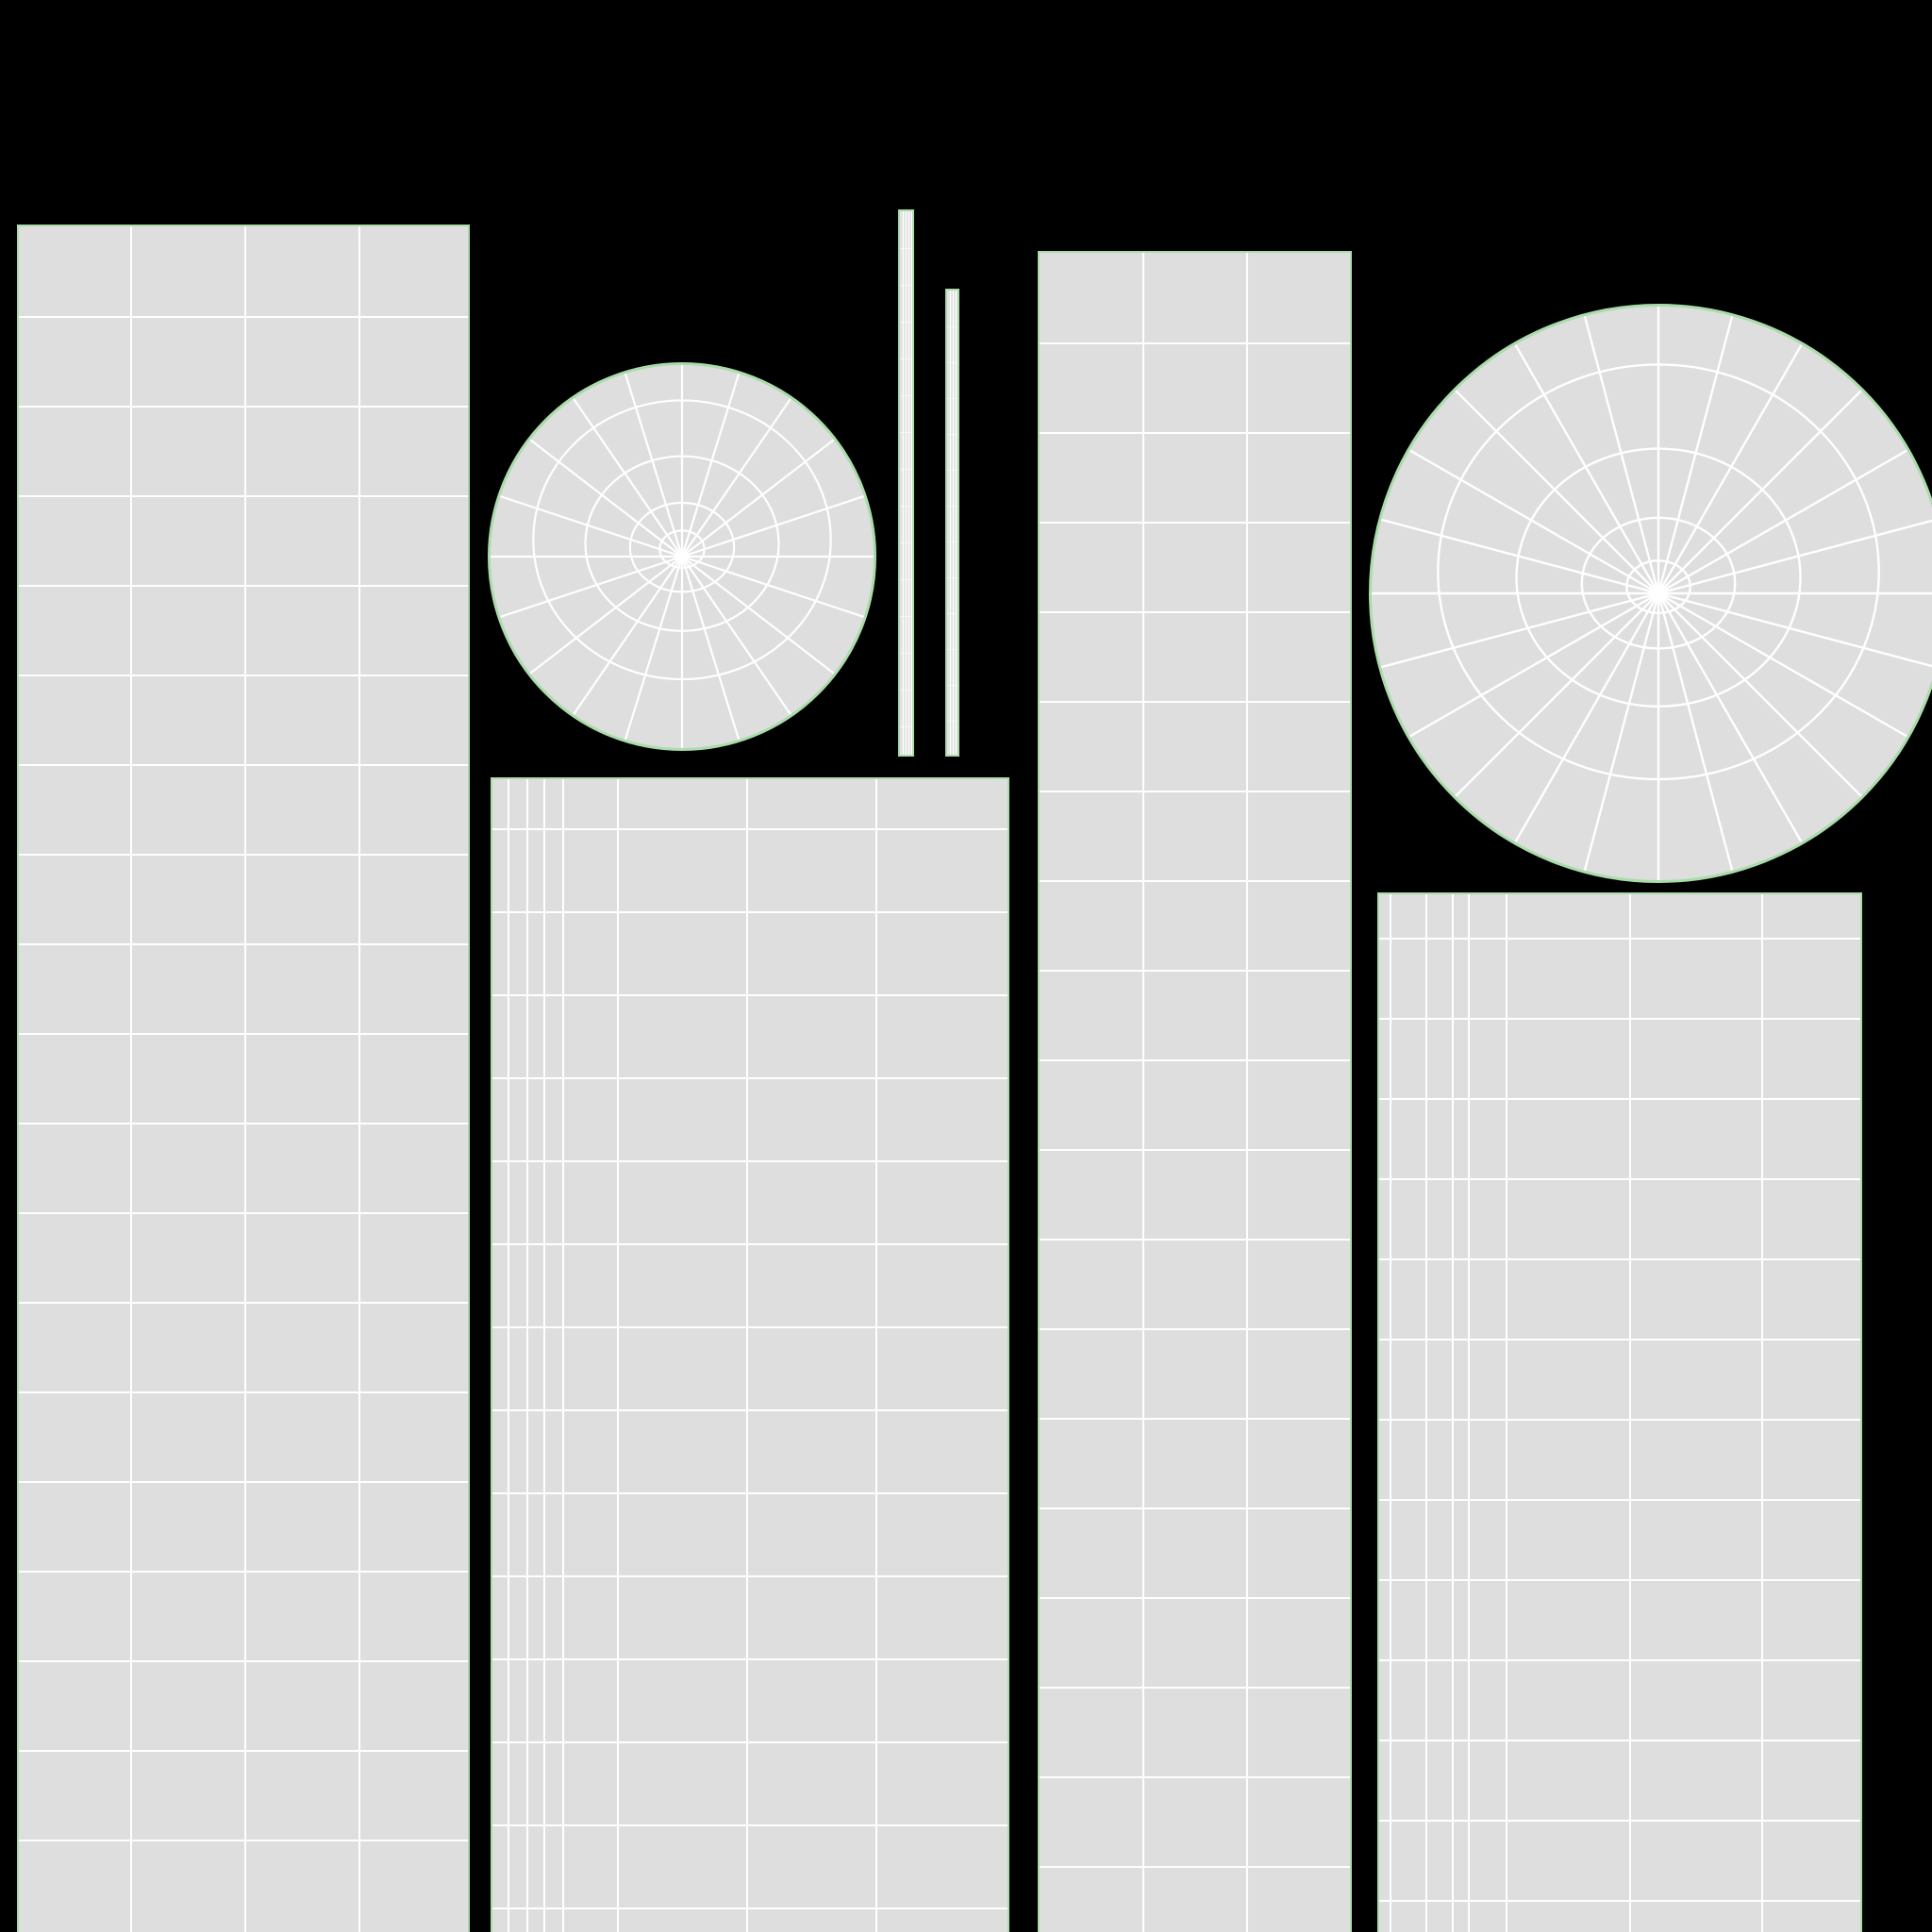 The height and width of the screenshot is (1932, 1932). I want to click on mesh-sphere-large, so click(1650, 594).